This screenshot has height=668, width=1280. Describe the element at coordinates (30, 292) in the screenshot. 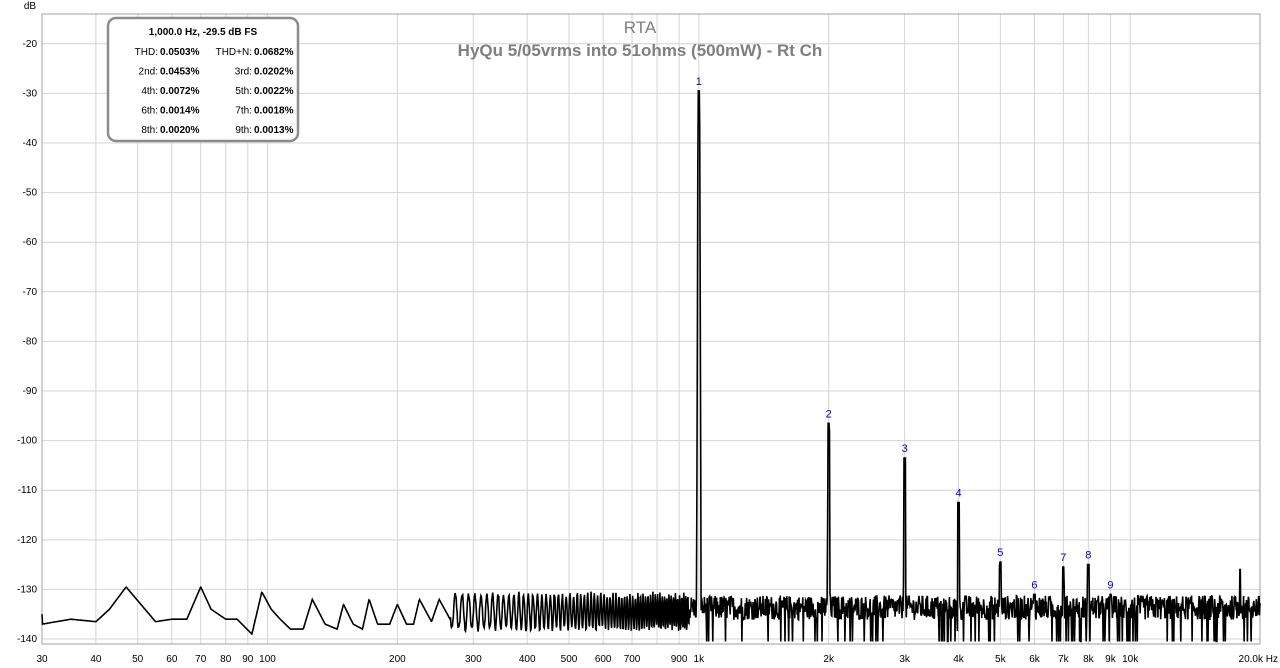

I see `y-tick-label: -70` at that location.